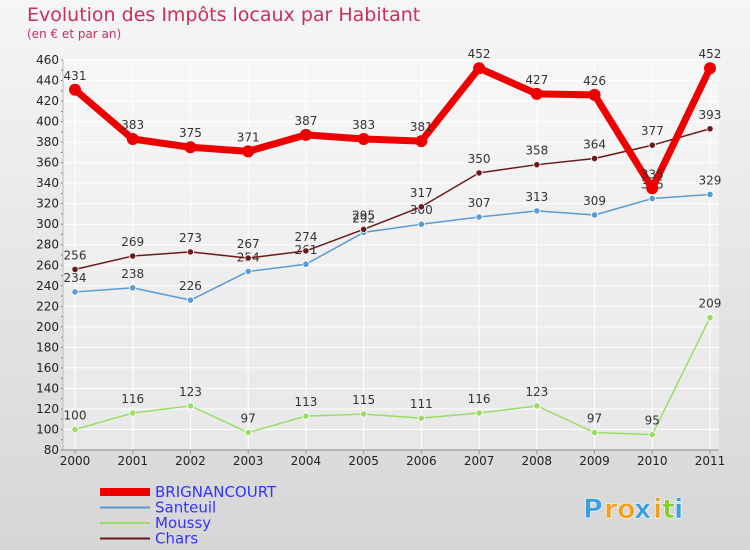  I want to click on x-tick-label: 2005, so click(363, 461).